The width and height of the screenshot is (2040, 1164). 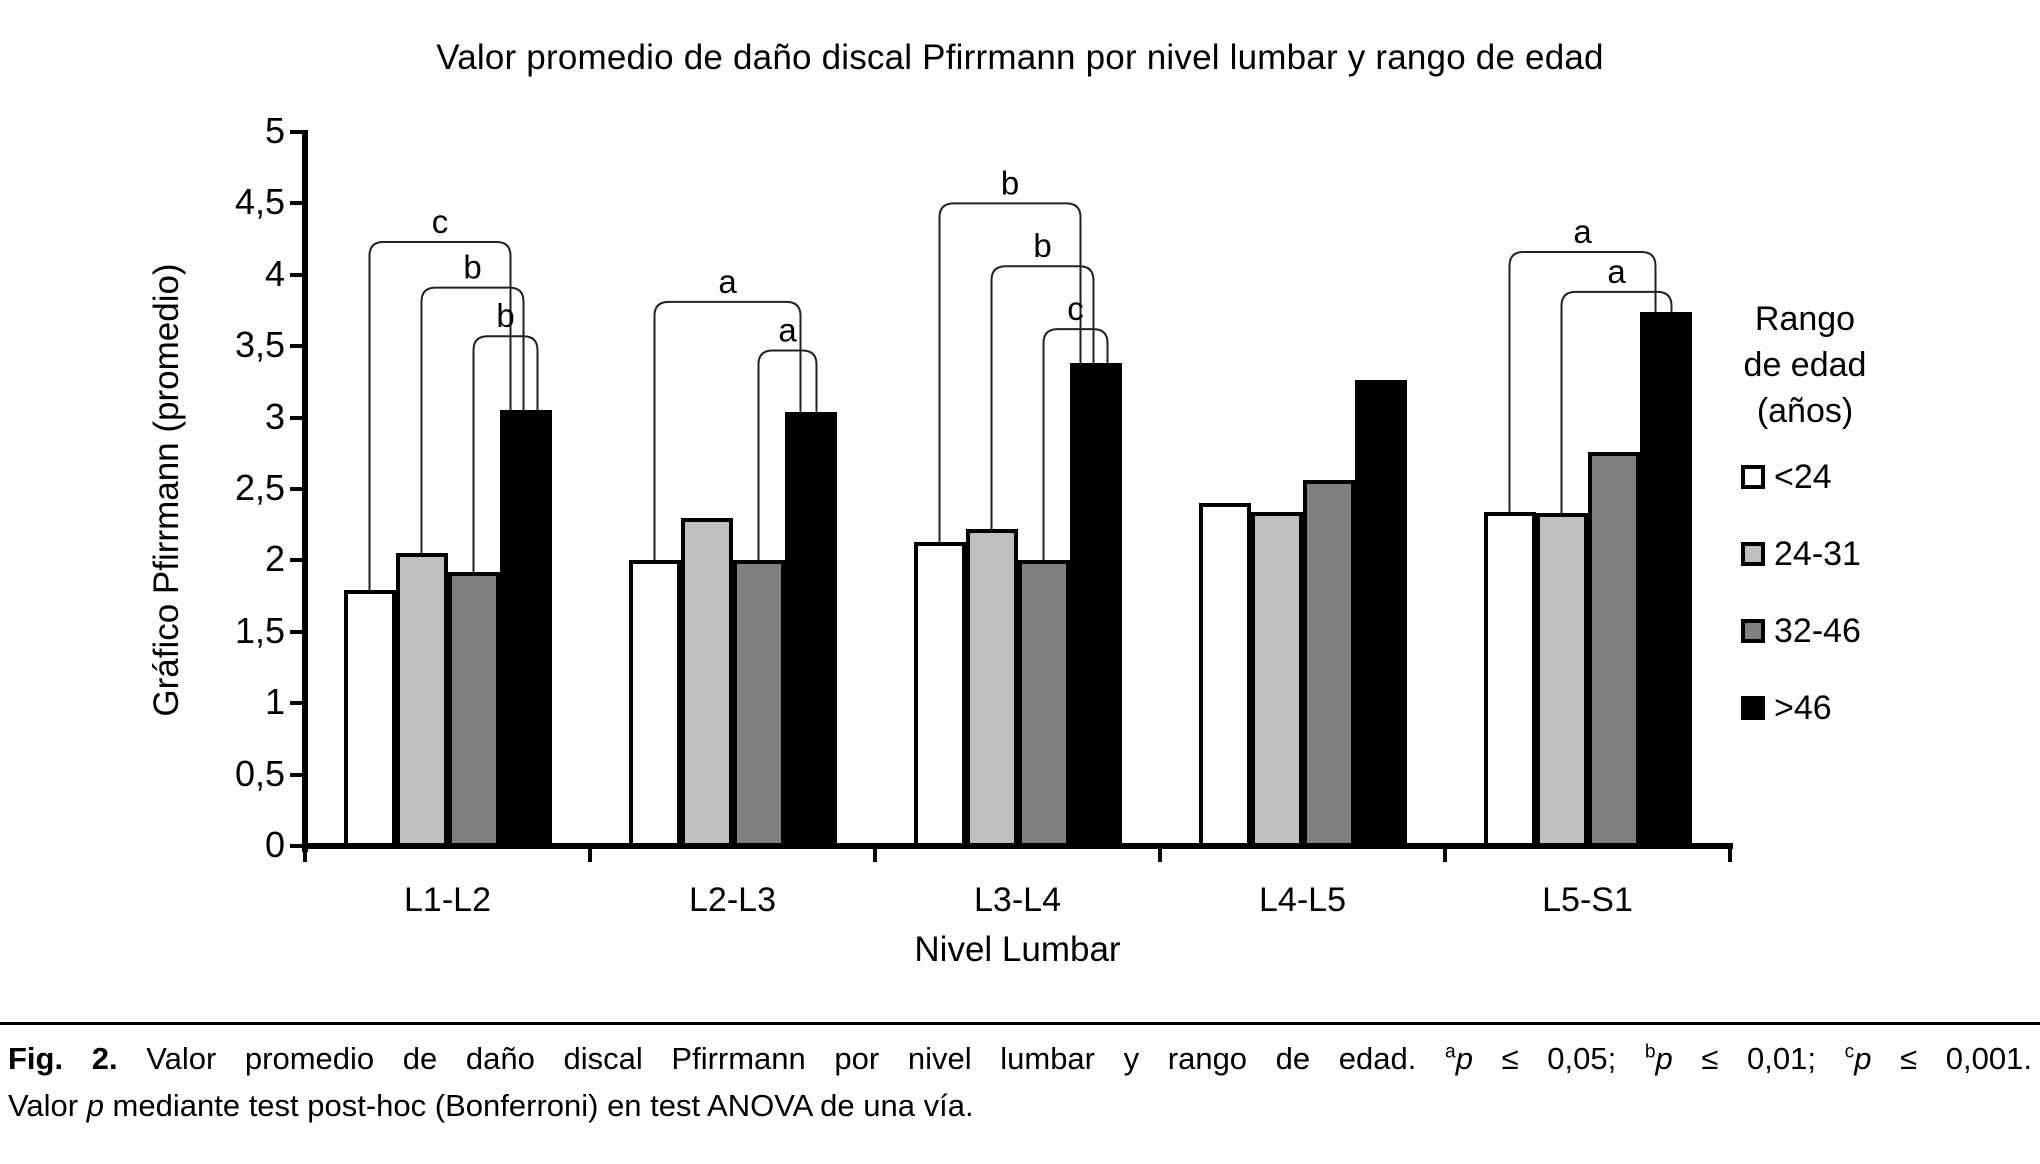 I want to click on bar-L4-L5->46, so click(x=1380, y=614).